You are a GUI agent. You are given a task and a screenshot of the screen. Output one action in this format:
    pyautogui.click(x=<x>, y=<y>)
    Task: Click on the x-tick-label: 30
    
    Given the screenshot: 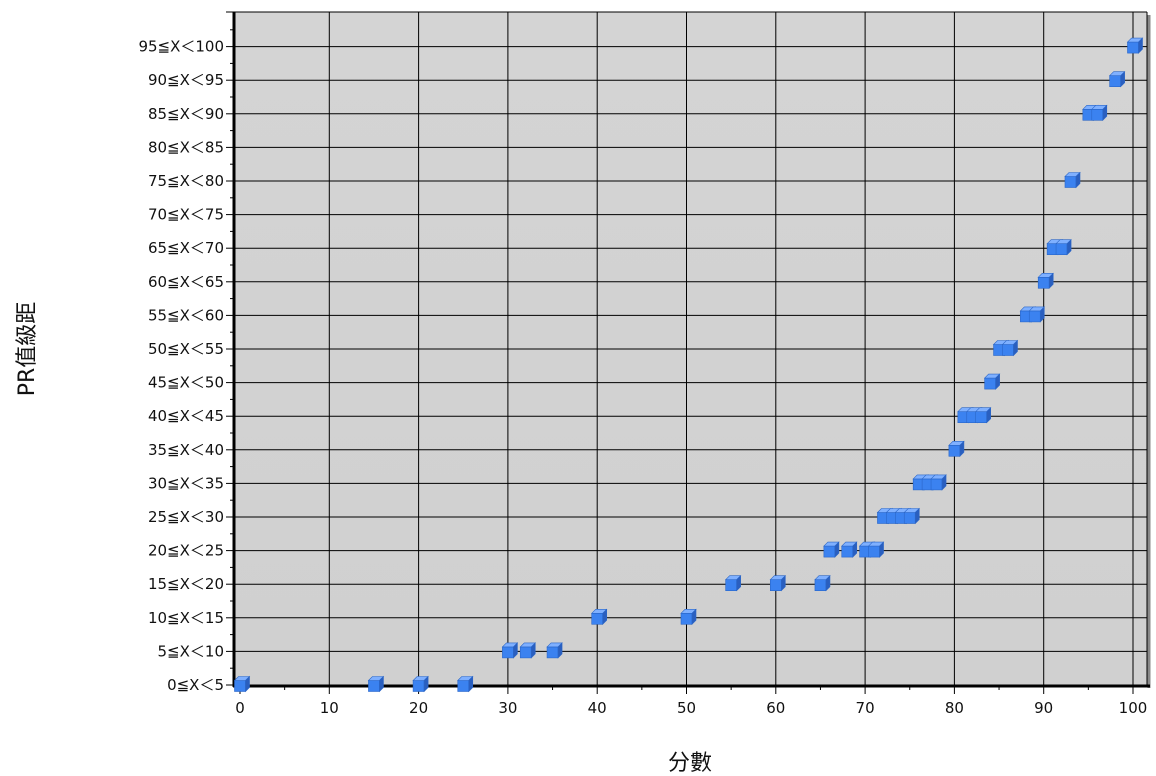 What is the action you would take?
    pyautogui.click(x=507, y=708)
    